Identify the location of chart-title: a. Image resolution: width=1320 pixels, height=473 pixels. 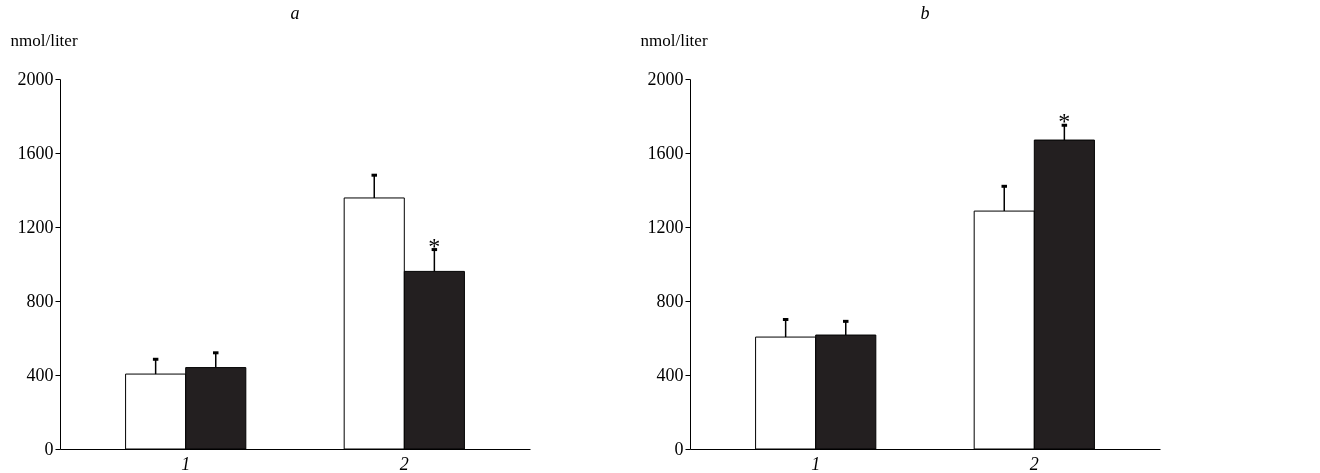
(295, 13).